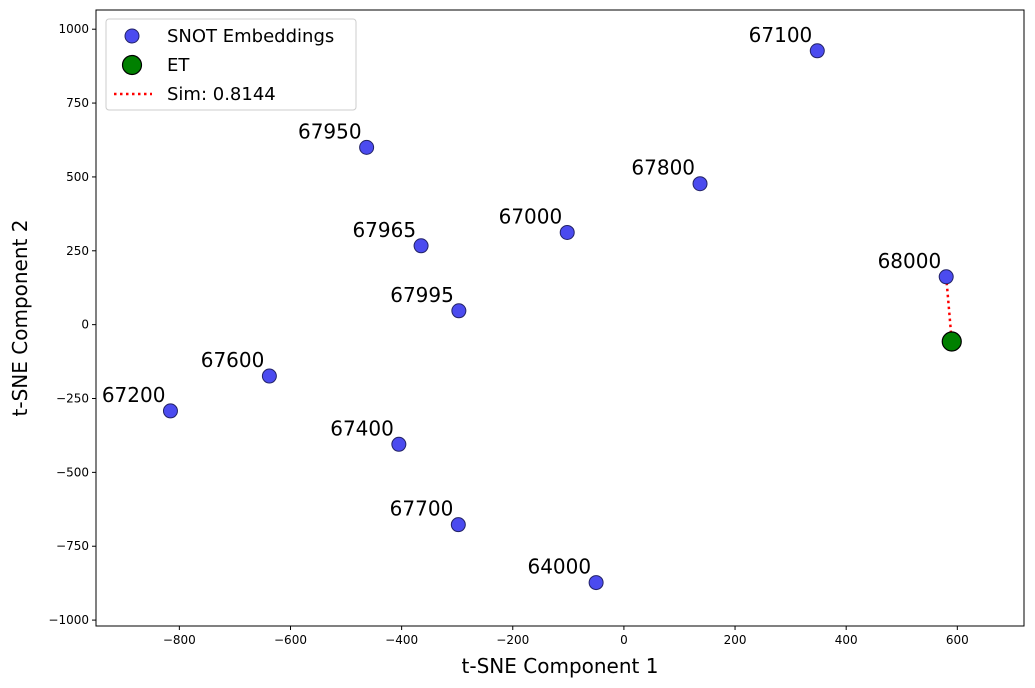 This screenshot has height=688, width=1035. What do you see at coordinates (250, 36) in the screenshot?
I see `legend-label-snot-embeddings: SNOT Embeddings` at bounding box center [250, 36].